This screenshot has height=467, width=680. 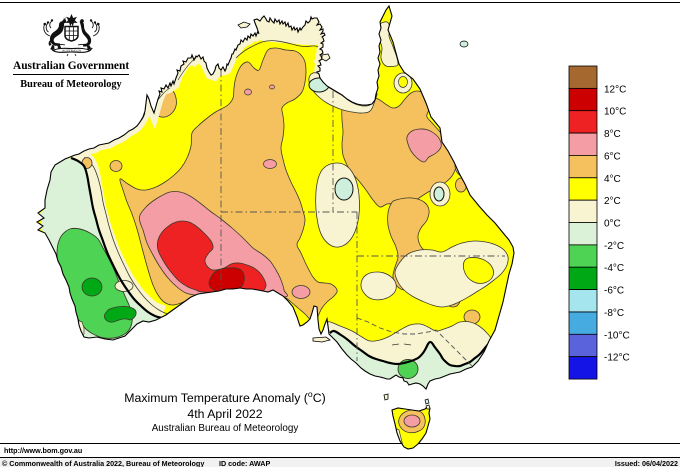 What do you see at coordinates (612, 201) in the screenshot?
I see `svg-text: 2°C` at bounding box center [612, 201].